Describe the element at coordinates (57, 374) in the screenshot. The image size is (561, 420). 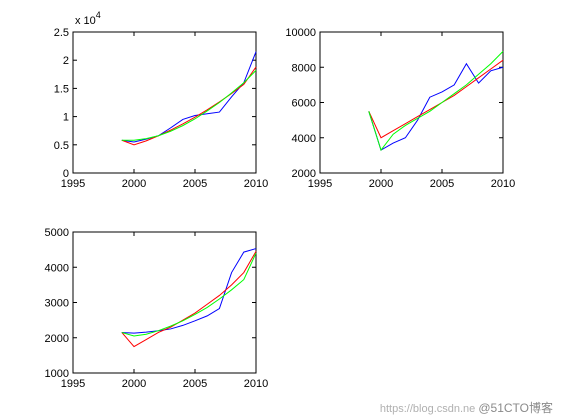
I see `y-tick-label: 1000` at that location.